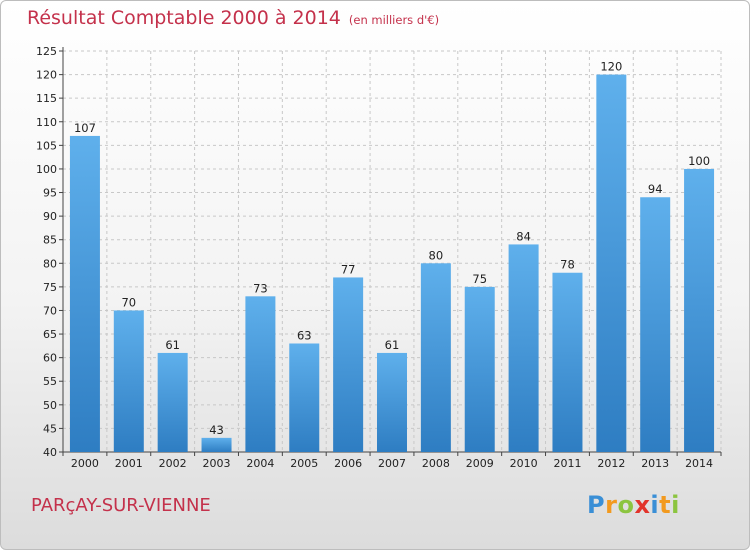  I want to click on bar-2005, so click(304, 397).